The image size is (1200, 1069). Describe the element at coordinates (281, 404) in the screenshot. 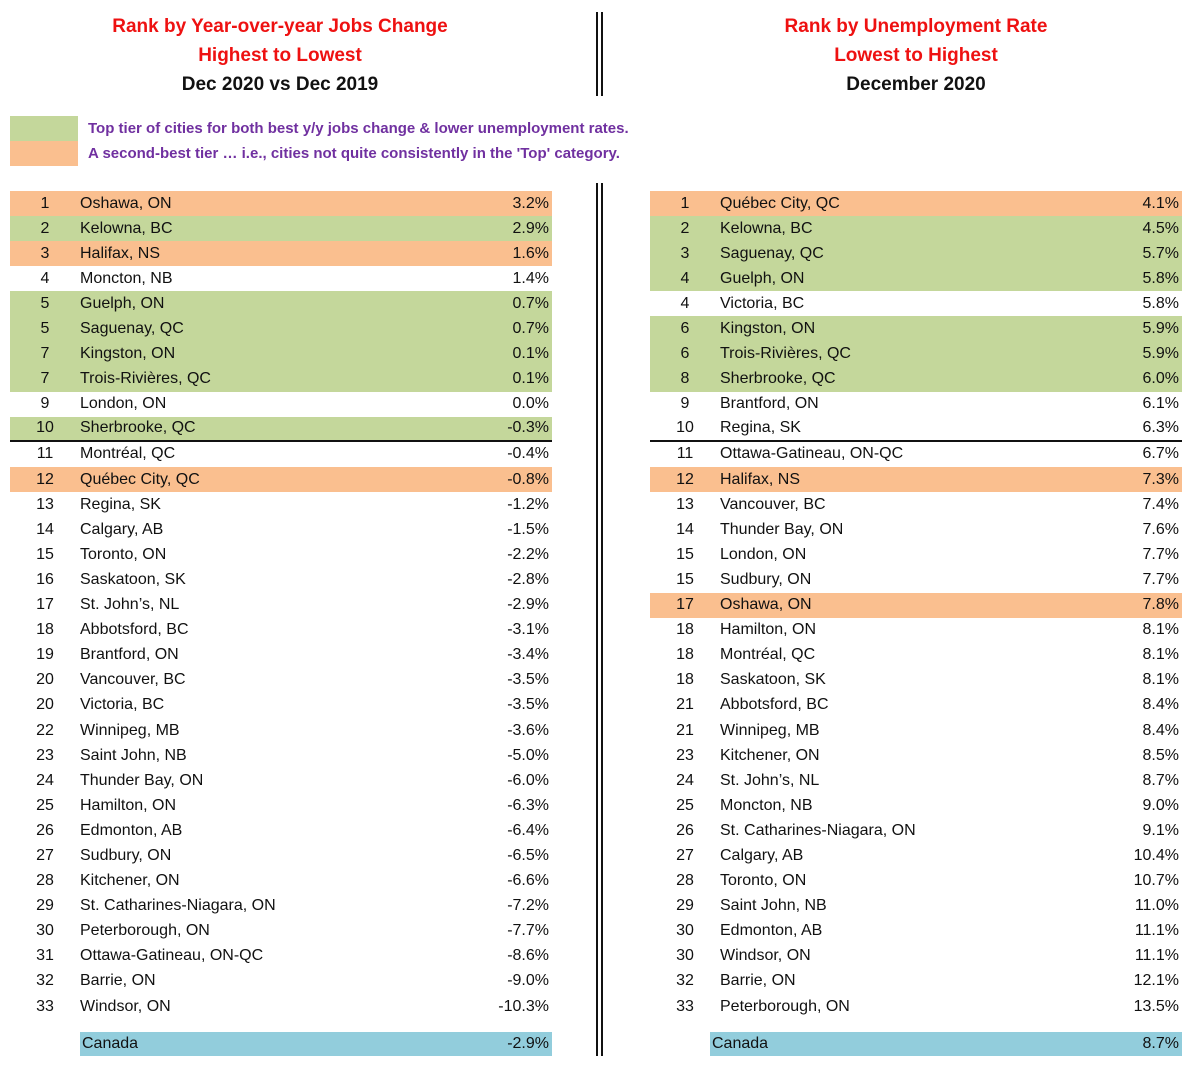

I see `table-row: 9 London, ON 0.0%` at that location.